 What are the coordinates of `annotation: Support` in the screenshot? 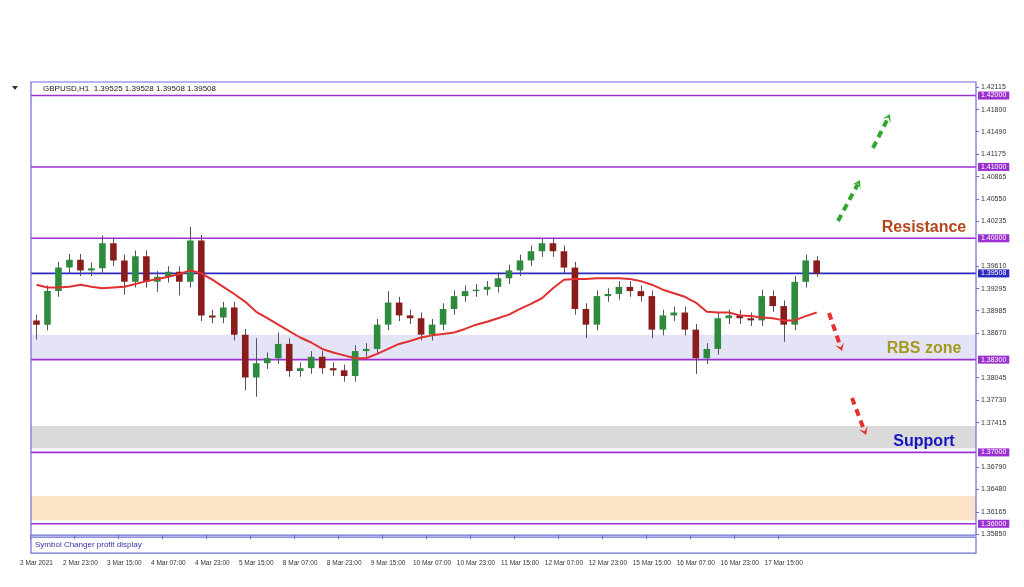 It's located at (924, 440).